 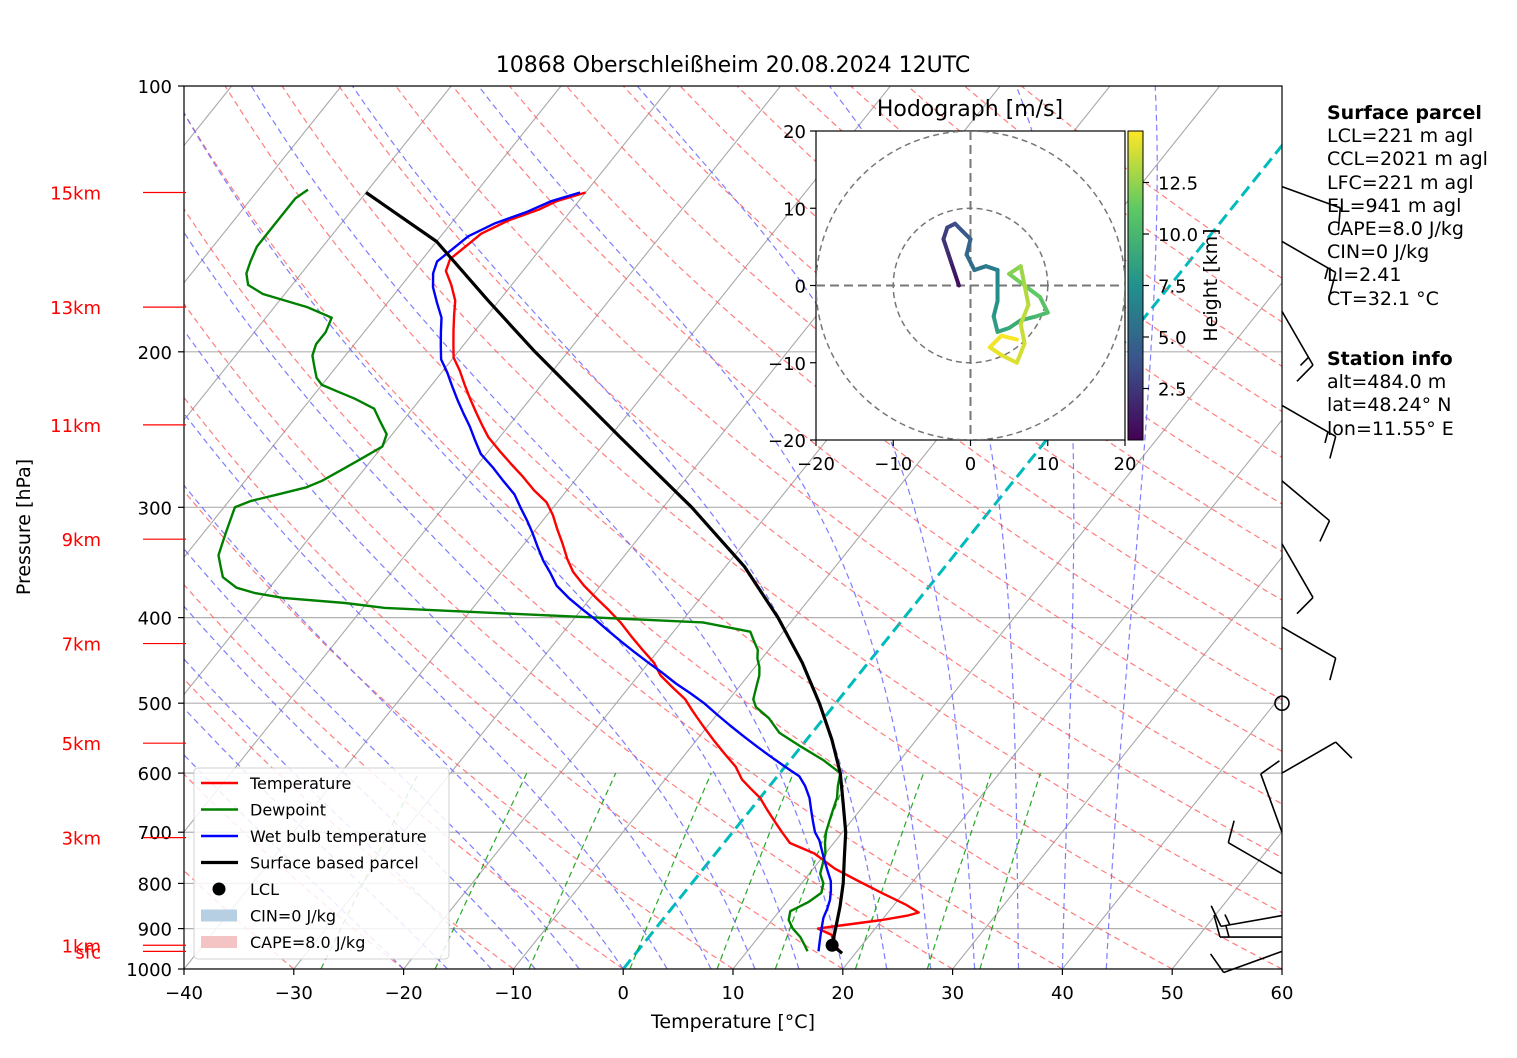 What do you see at coordinates (24, 527) in the screenshot?
I see `y-axis-label: Pressure [hPa]` at bounding box center [24, 527].